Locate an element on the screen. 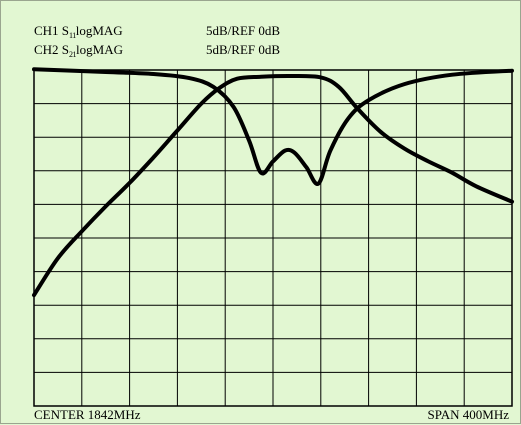 The image size is (521, 425). center-frequency-label: CENTER 1842MHz is located at coordinates (87, 414).